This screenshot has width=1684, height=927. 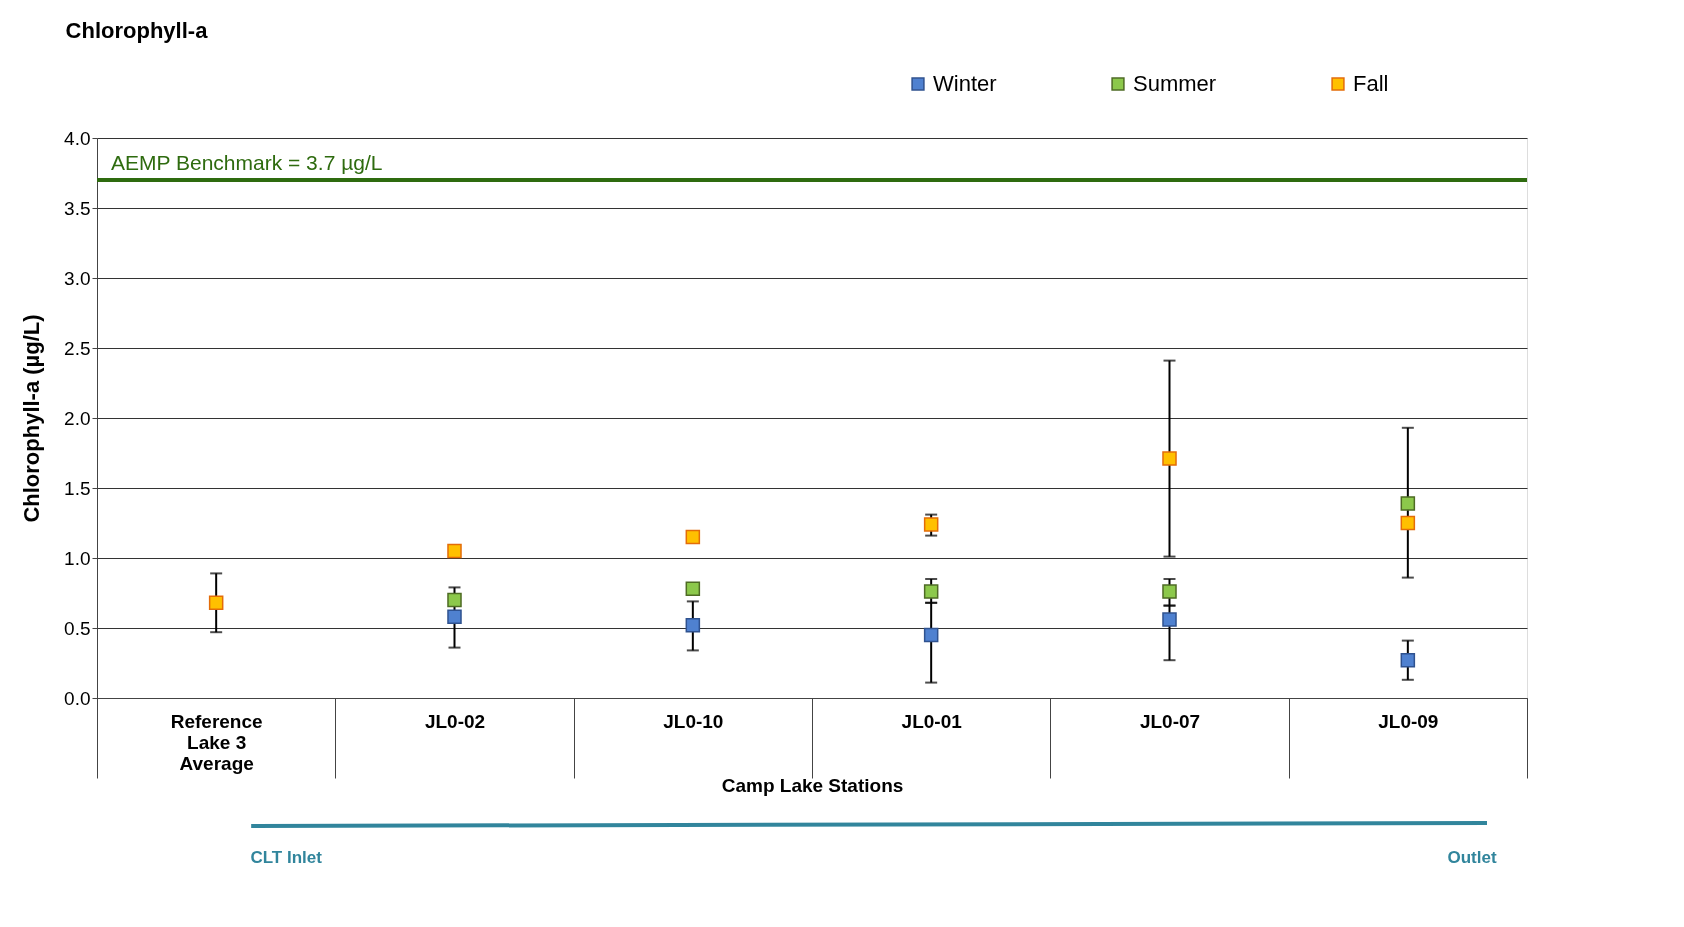 What do you see at coordinates (812, 785) in the screenshot?
I see `x-axis-title: Camp Lake Stations` at bounding box center [812, 785].